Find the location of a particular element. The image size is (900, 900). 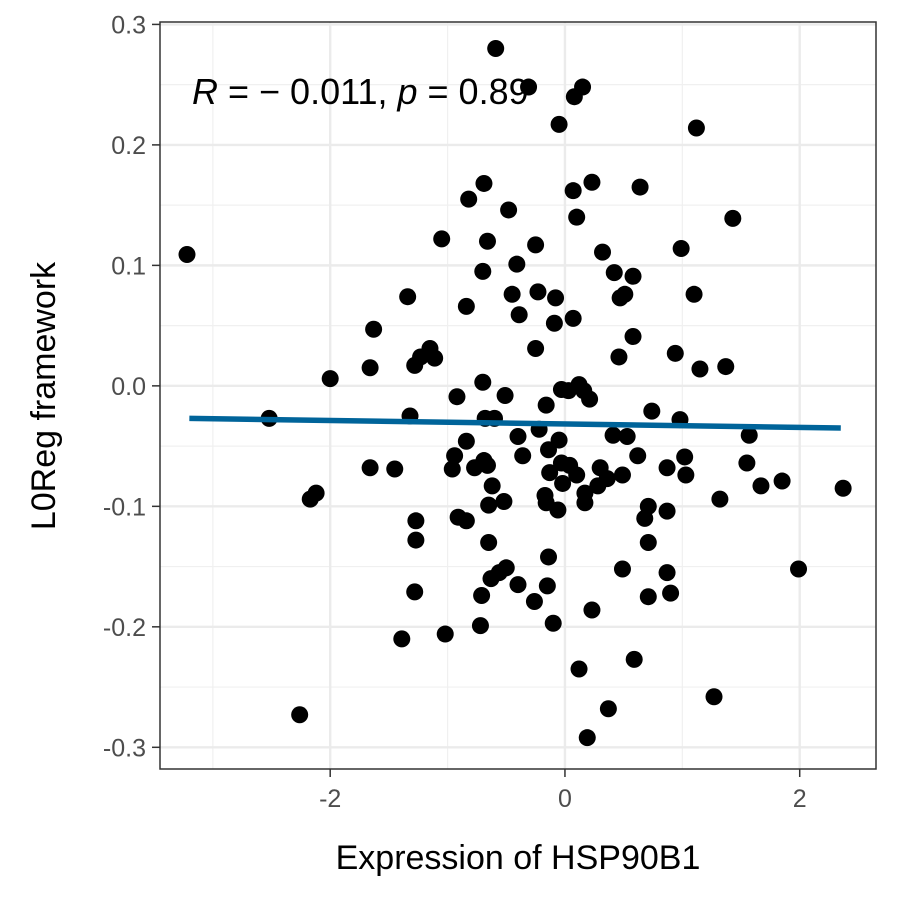

y-tick-label: -0.1 is located at coordinates (124, 507).